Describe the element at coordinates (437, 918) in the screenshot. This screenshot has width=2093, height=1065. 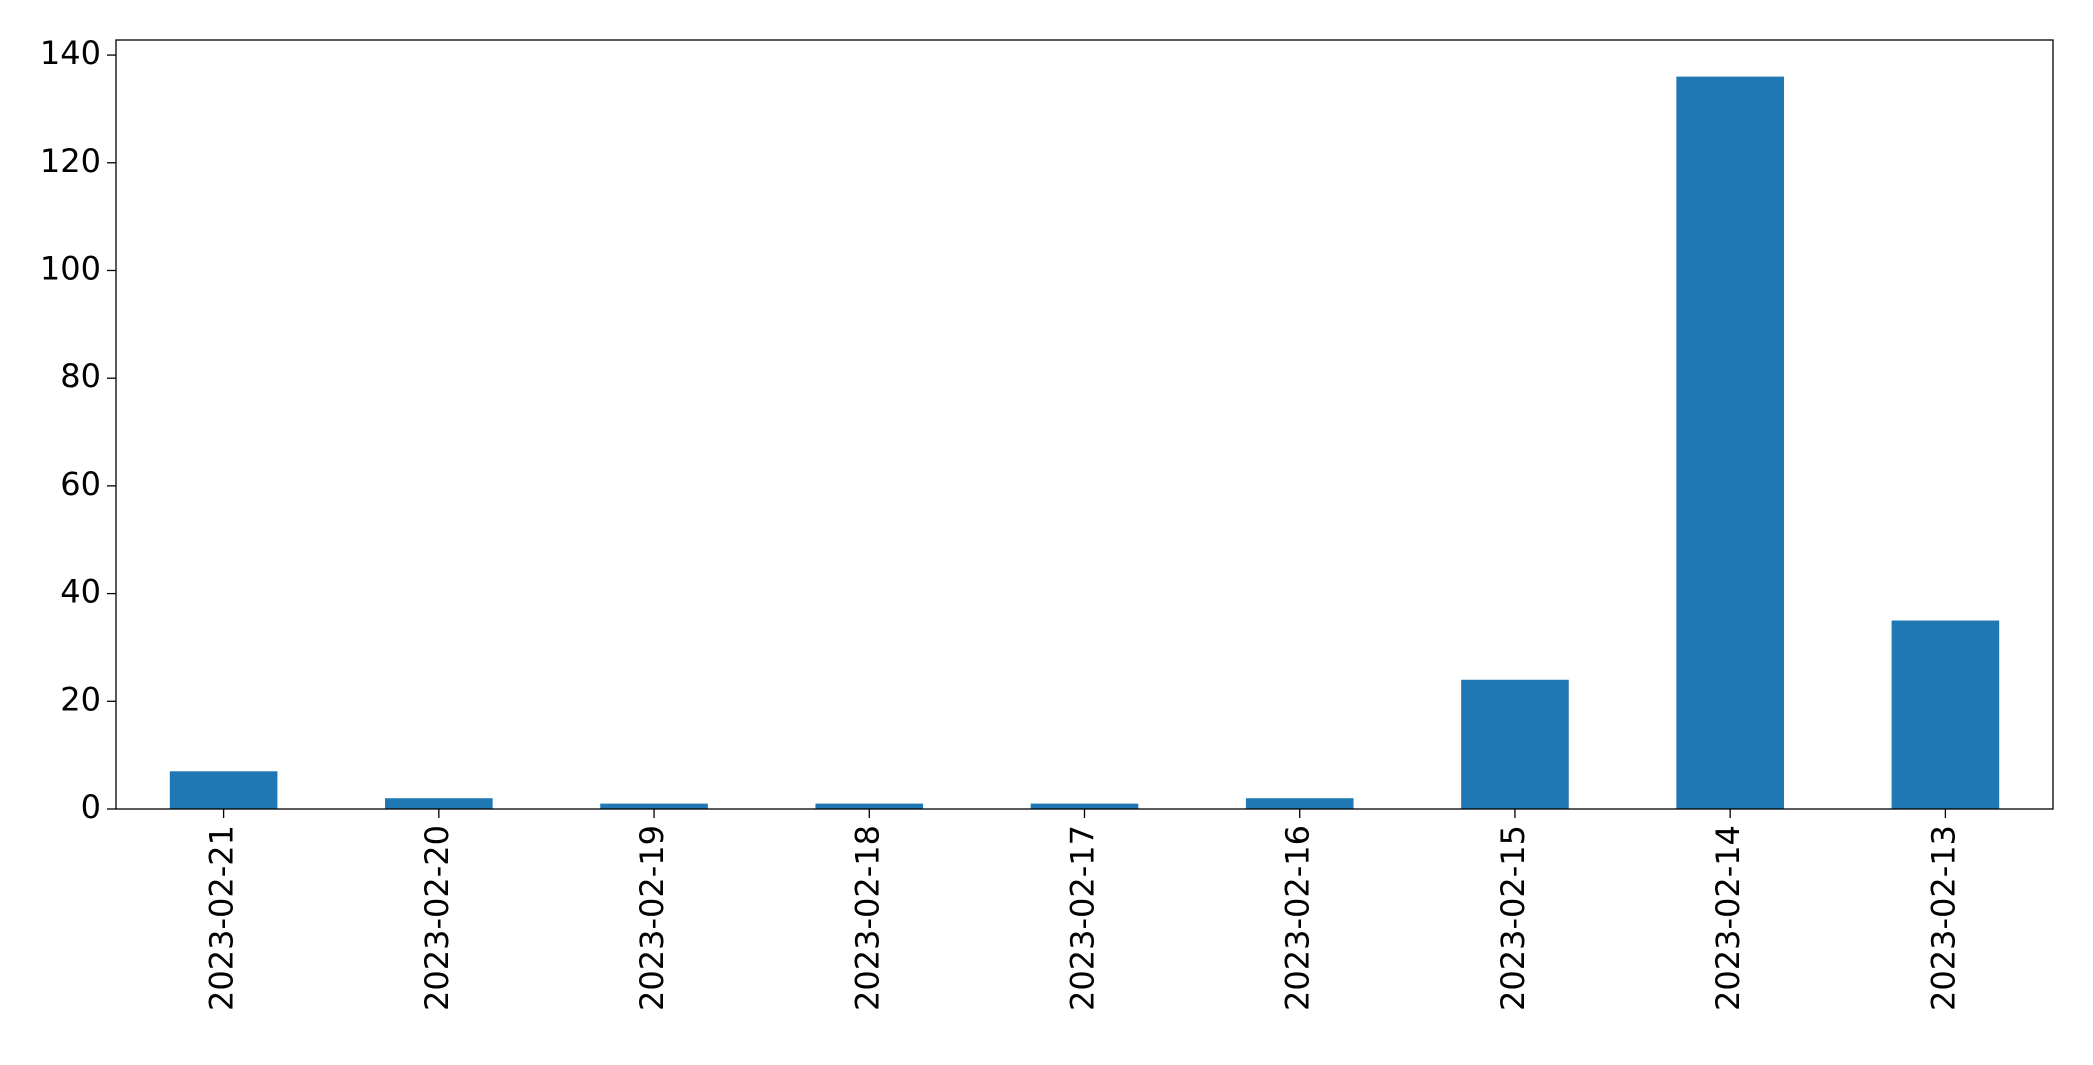
I see `x-tick-label: 2023-02-20` at that location.